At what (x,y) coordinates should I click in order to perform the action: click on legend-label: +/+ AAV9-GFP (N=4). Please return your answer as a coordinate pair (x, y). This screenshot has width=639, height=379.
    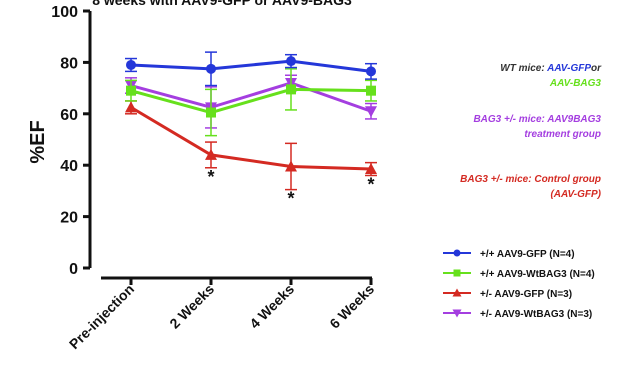
    Looking at the image, I should click on (527, 254).